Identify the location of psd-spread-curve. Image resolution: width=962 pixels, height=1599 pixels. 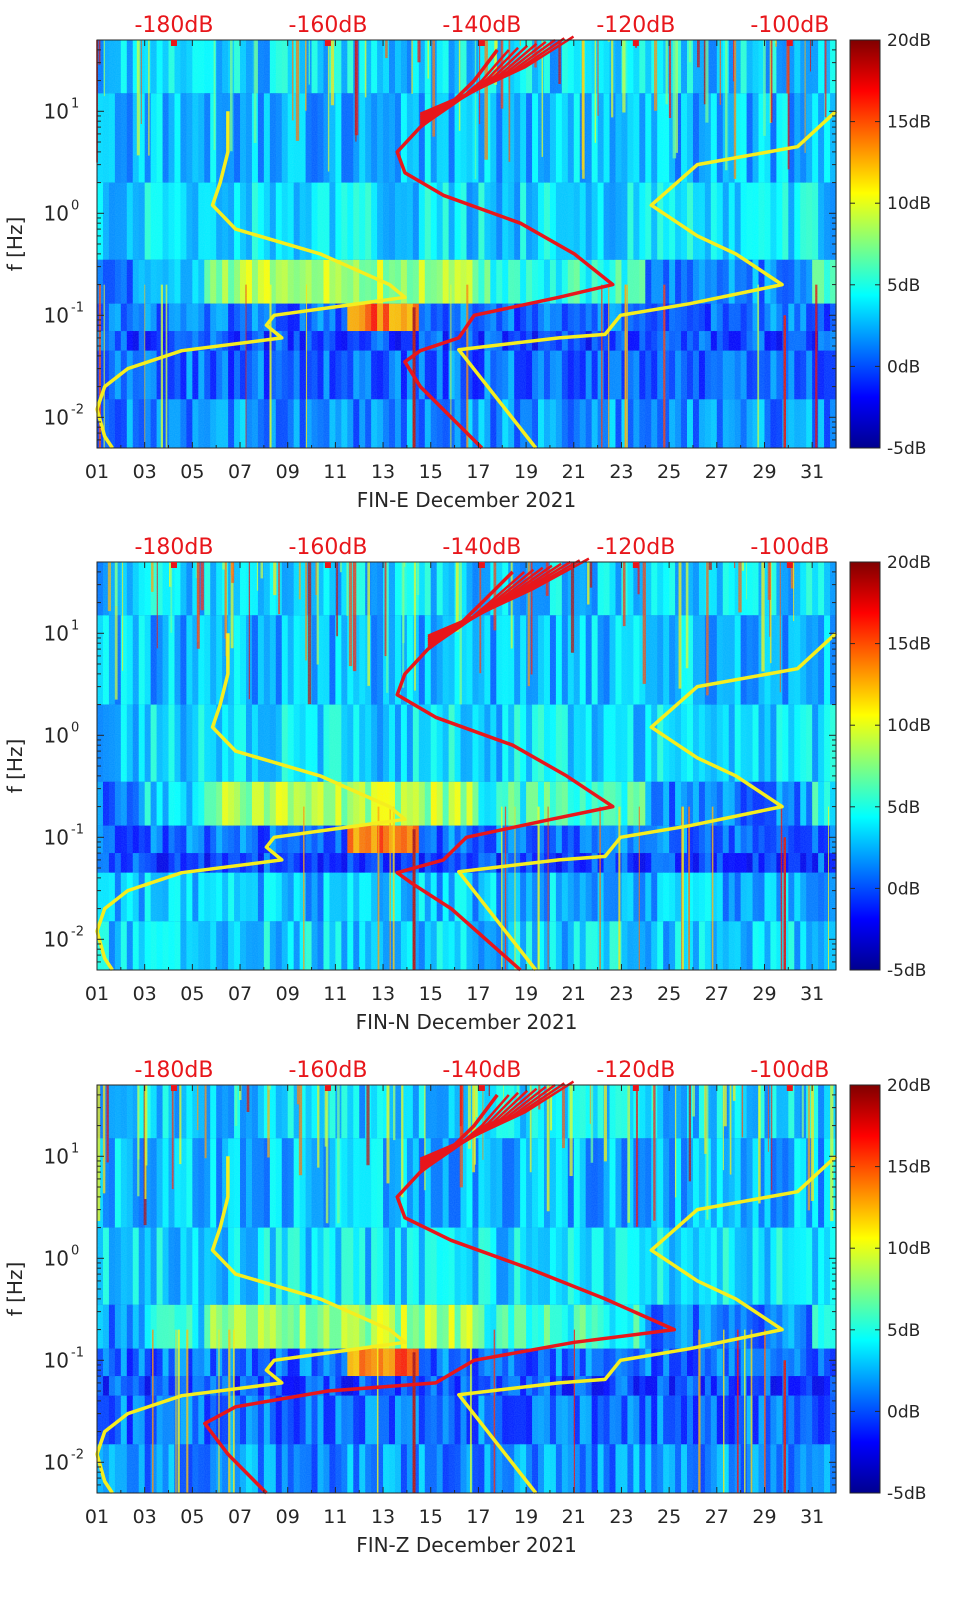
(497, 1120).